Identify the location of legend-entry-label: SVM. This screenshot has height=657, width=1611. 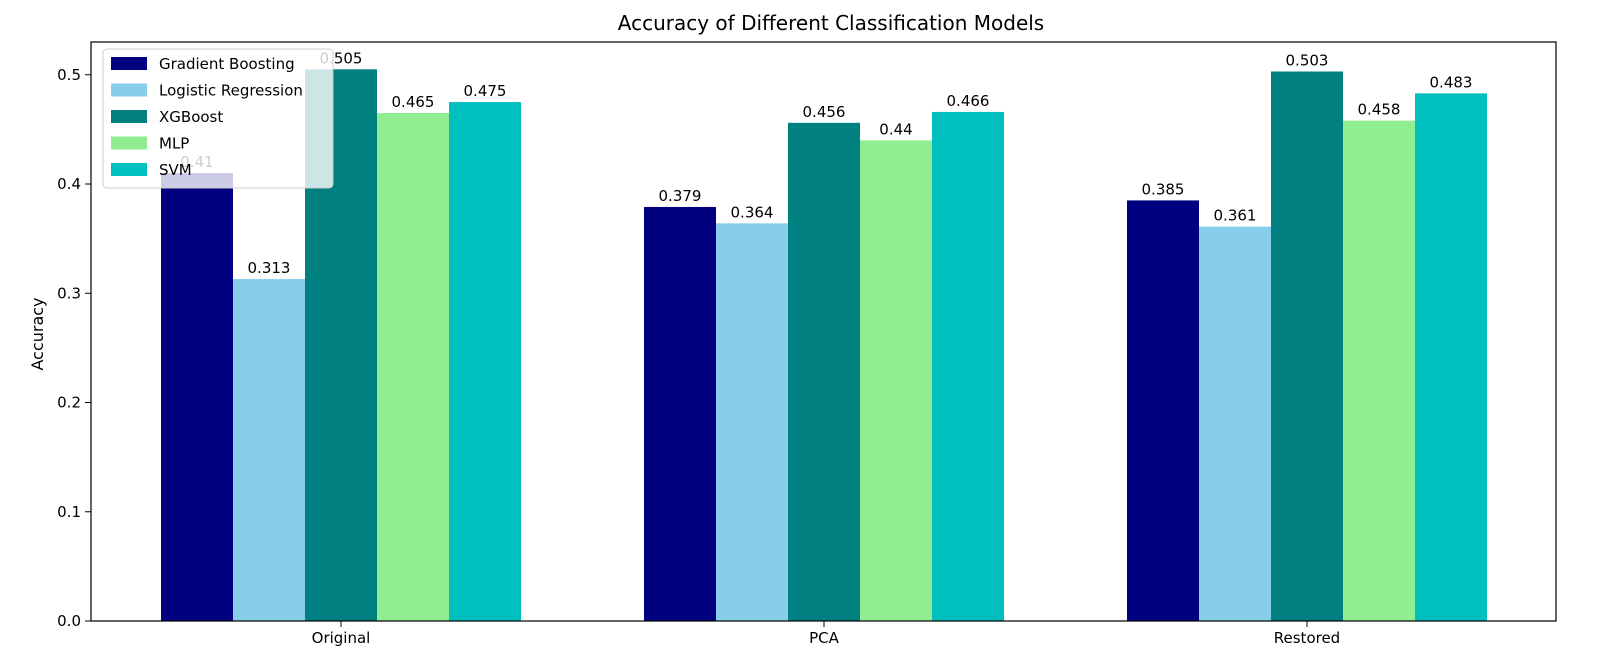
(175, 170).